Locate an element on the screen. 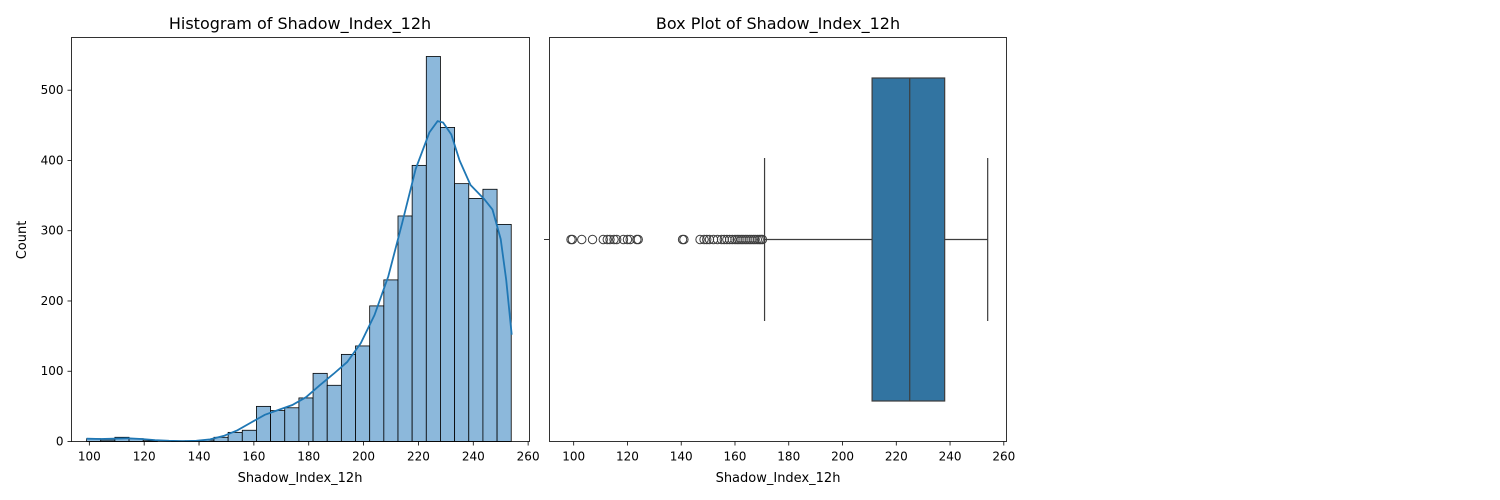 The height and width of the screenshot is (500, 1500). boxplot-title: Box Plot of Shadow_Index_12h is located at coordinates (778, 24).